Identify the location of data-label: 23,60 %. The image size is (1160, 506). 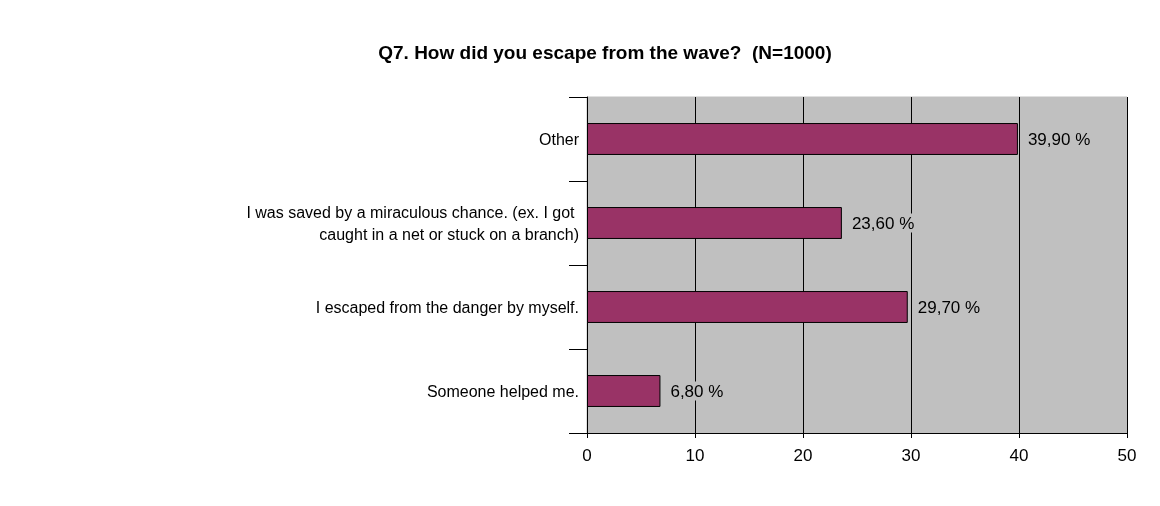
(883, 223).